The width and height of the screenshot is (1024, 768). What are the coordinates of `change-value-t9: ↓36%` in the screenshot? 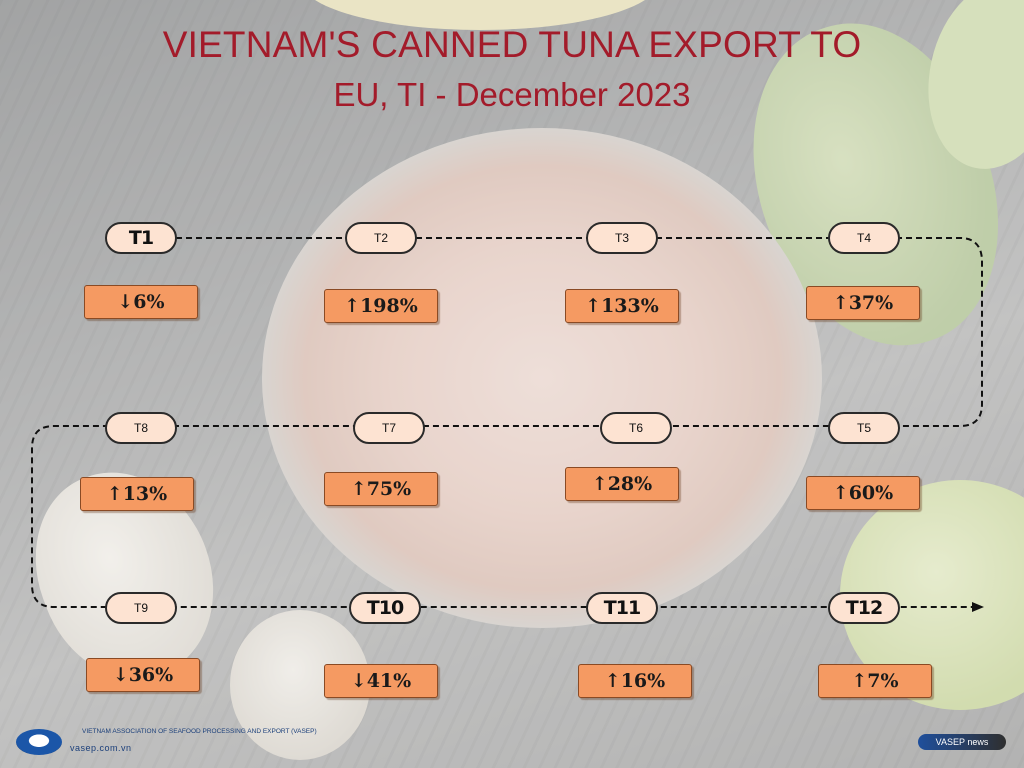 It's located at (143, 675).